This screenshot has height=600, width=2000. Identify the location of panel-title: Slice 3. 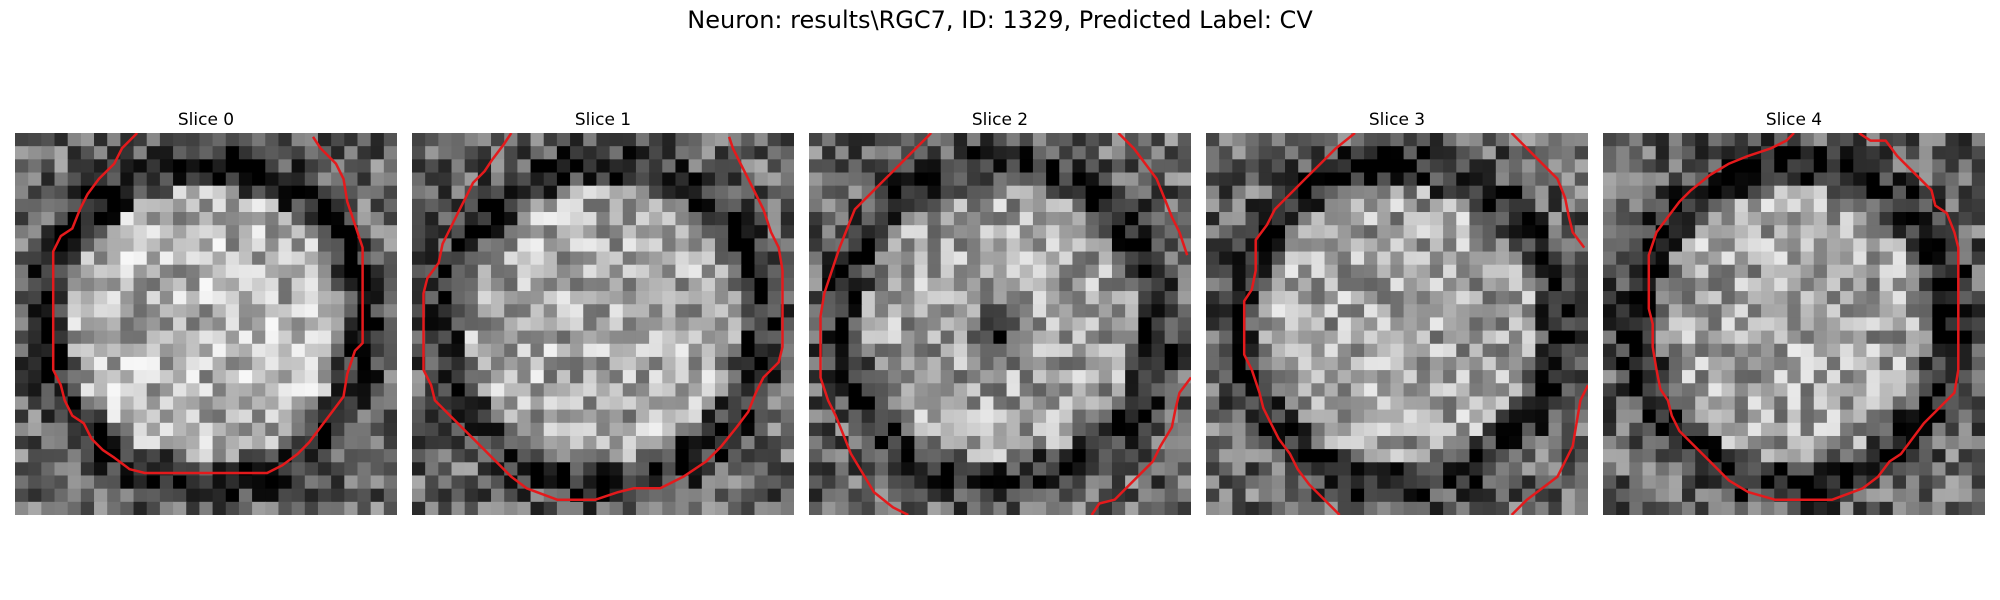
(1397, 120).